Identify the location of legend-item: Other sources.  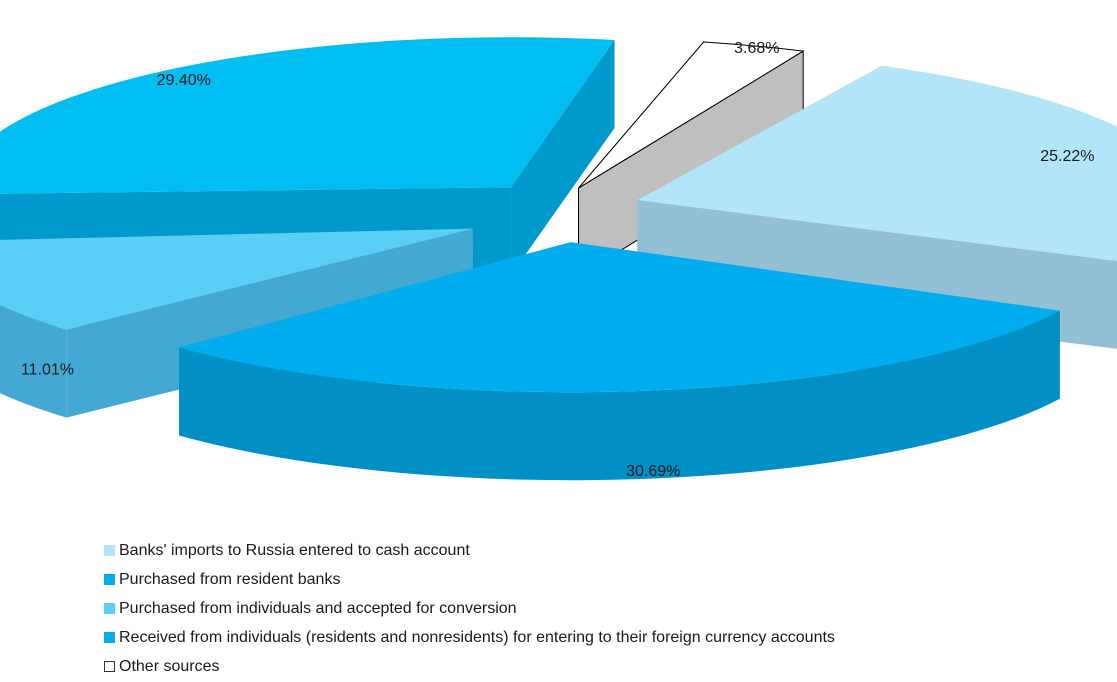
(469, 666).